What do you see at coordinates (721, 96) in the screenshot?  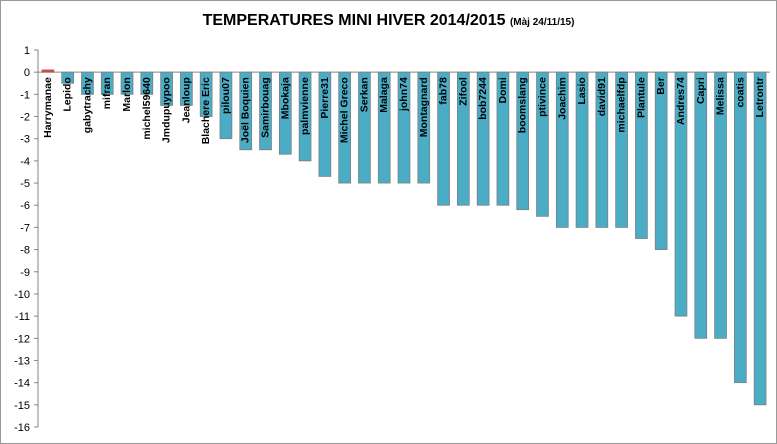 I see `category-label: Melissa` at bounding box center [721, 96].